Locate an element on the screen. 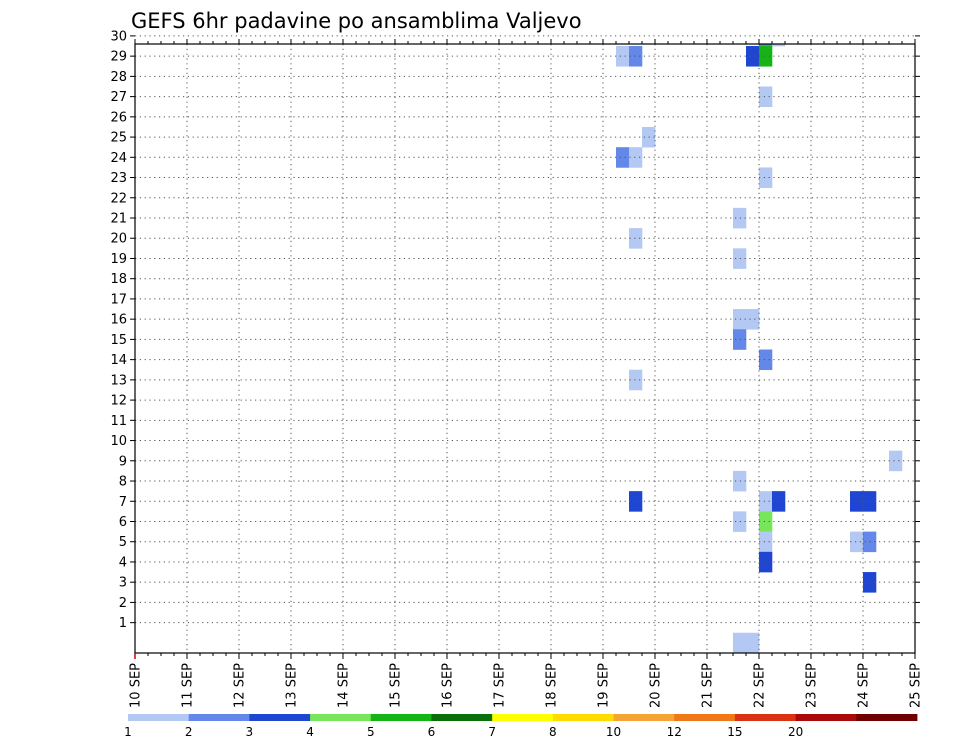  y-tick-label: 25 is located at coordinates (118, 138).